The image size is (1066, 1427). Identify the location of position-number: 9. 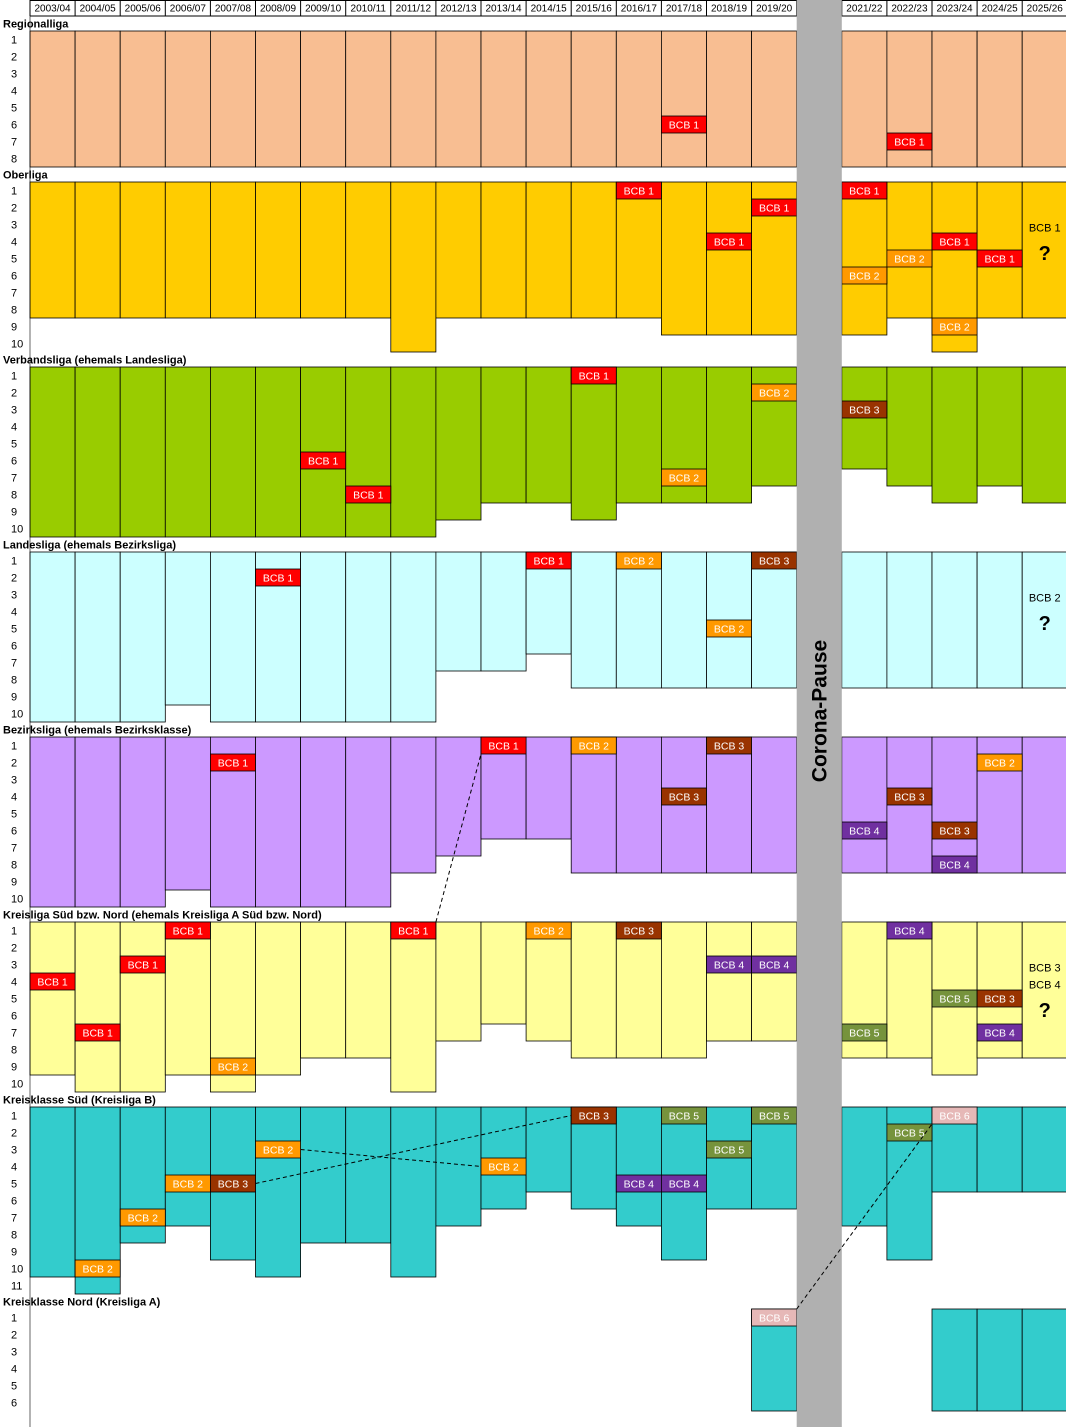
(14, 698).